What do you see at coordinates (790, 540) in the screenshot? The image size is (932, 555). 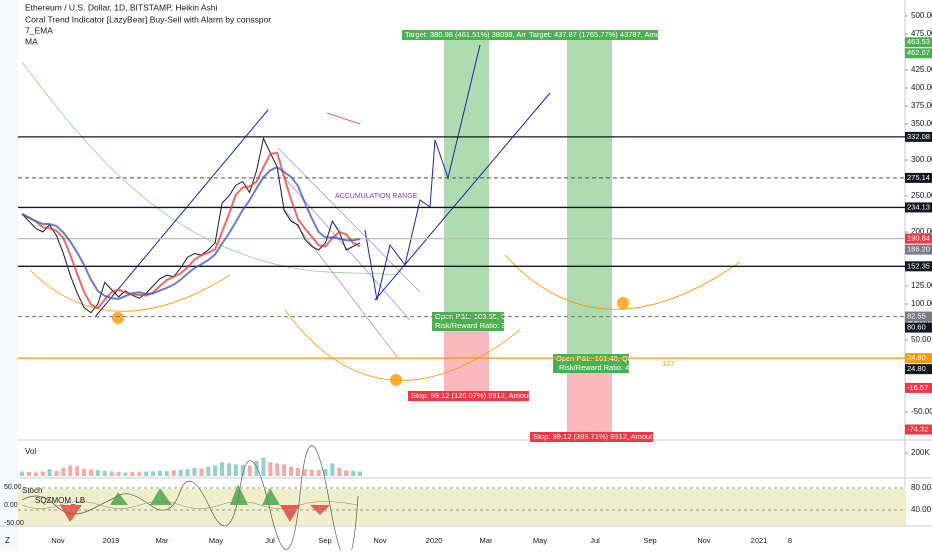 I see `time-label: 8` at bounding box center [790, 540].